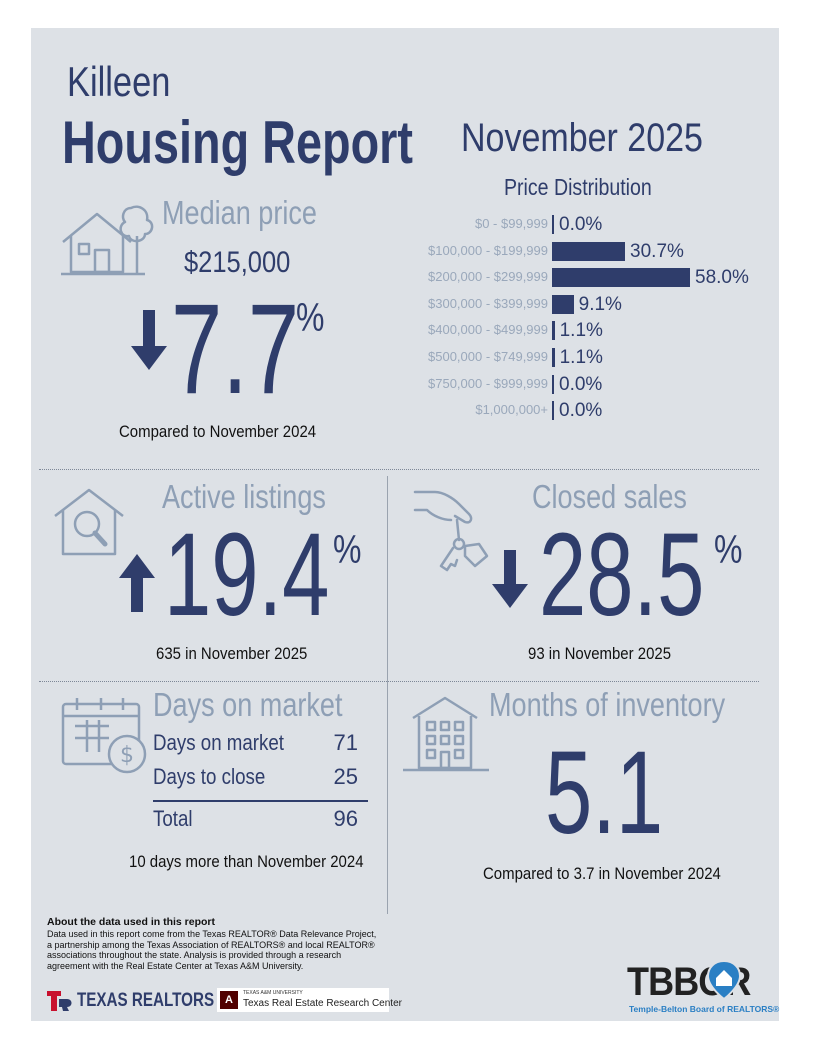 The width and height of the screenshot is (813, 1053). Describe the element at coordinates (209, 776) in the screenshot. I see `dom-row-label: Days to close` at that location.